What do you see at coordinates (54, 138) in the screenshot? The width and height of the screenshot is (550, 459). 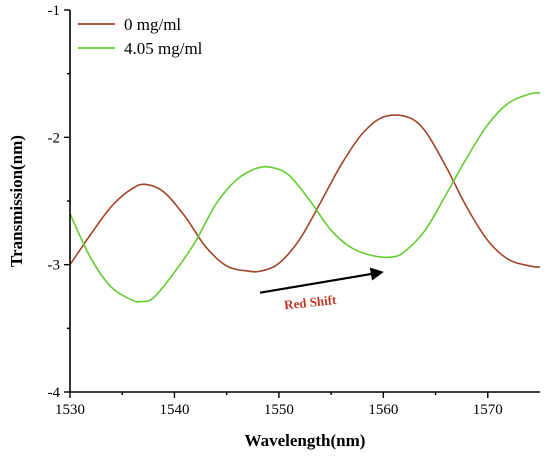 I see `y-tick-label: -2` at bounding box center [54, 138].